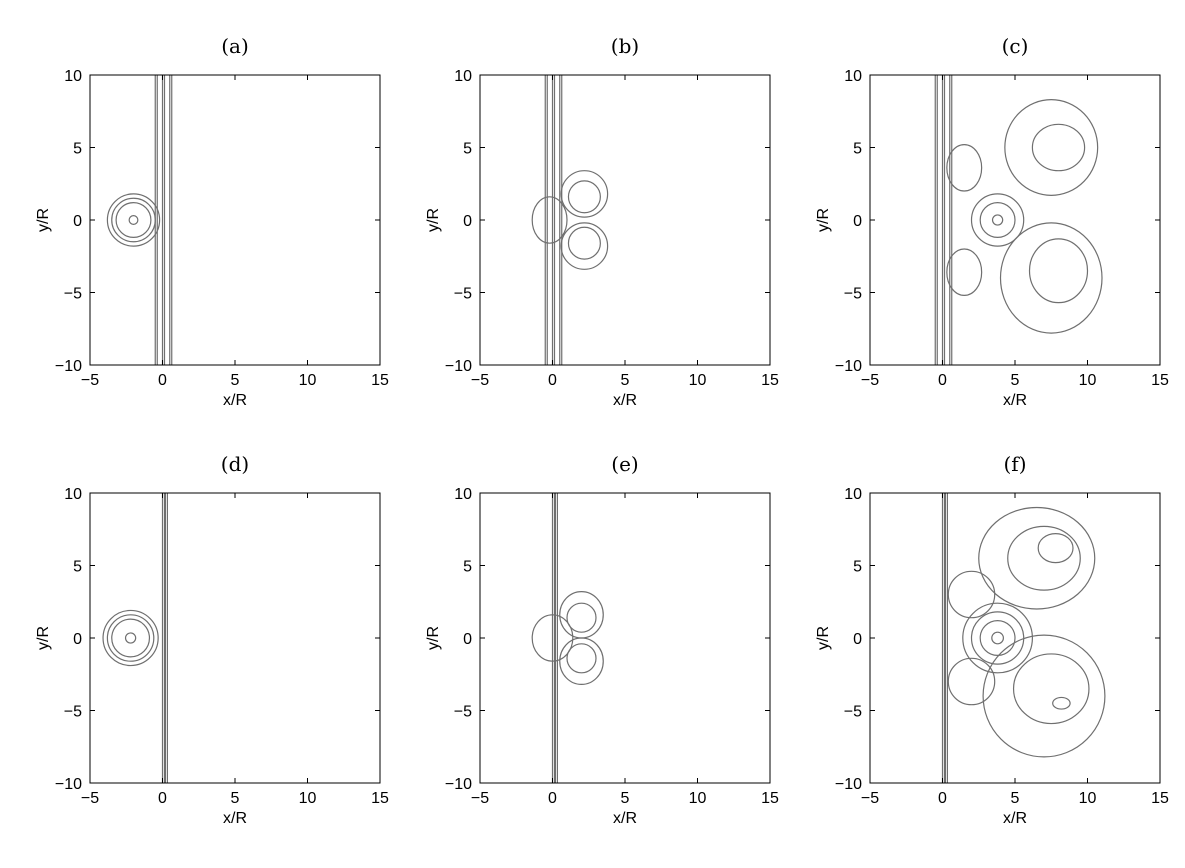 The image size is (1185, 868). I want to click on panel-title: (e), so click(624, 464).